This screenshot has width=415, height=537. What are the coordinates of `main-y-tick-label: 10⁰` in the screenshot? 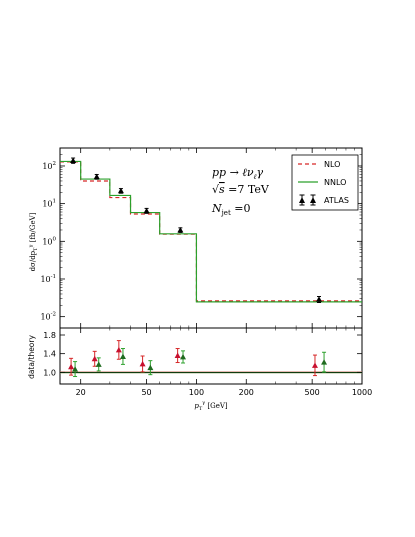 It's located at (49, 241).